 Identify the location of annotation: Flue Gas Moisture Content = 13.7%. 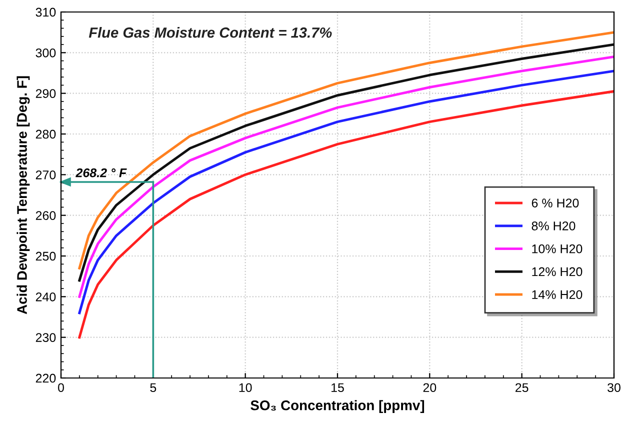
(210, 32).